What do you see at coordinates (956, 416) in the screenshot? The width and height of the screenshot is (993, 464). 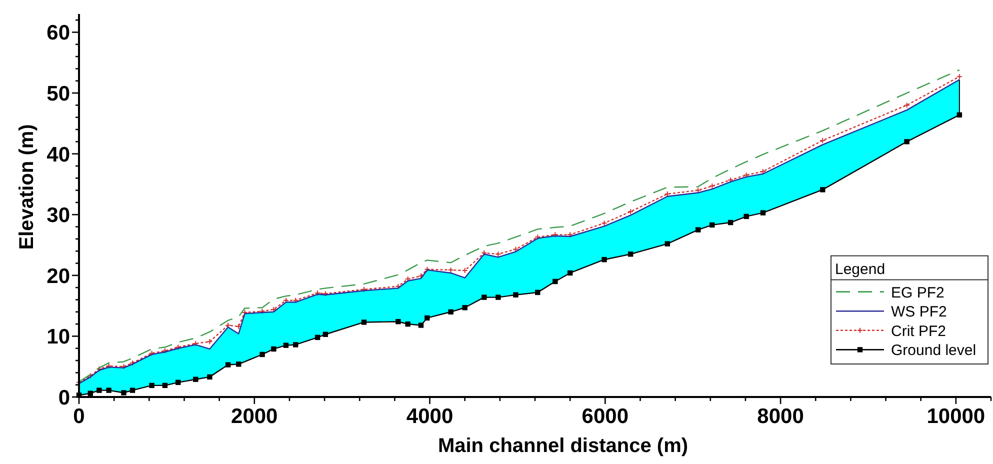 I see `x-tick-label: 10000` at bounding box center [956, 416].